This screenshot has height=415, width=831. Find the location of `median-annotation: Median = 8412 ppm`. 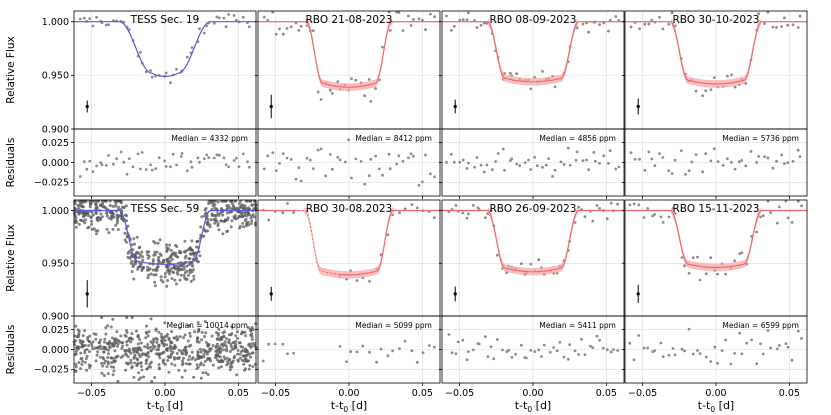

median-annotation: Median = 8412 ppm is located at coordinates (393, 138).